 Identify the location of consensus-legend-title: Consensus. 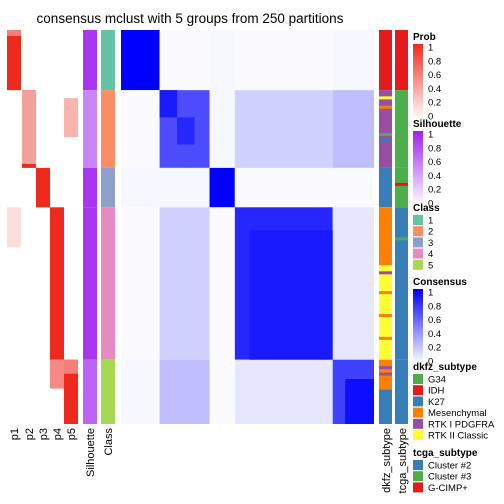
(440, 282).